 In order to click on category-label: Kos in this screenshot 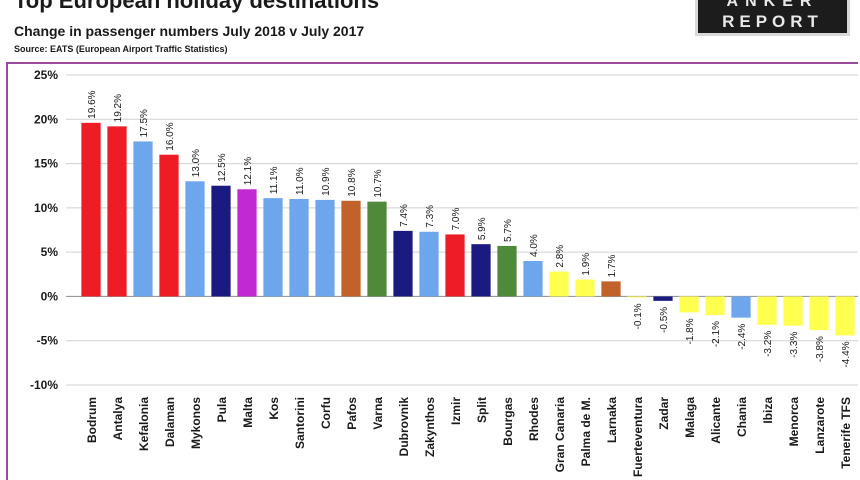, I will do `click(274, 408)`.